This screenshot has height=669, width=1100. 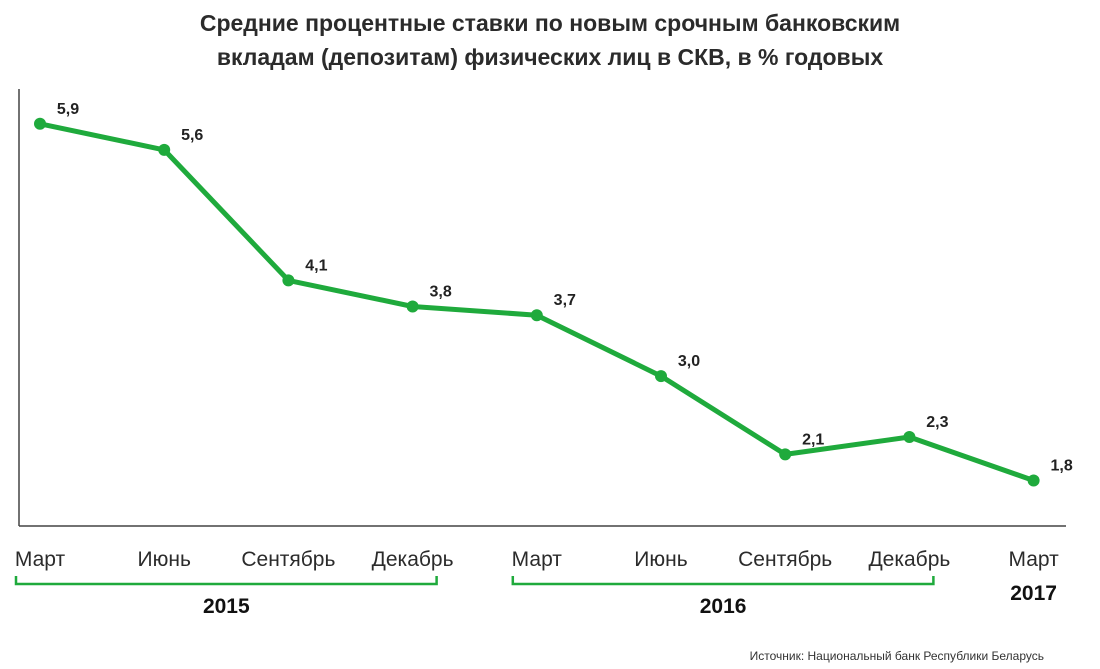 What do you see at coordinates (813, 439) in the screenshot?
I see `data-label: 2,1` at bounding box center [813, 439].